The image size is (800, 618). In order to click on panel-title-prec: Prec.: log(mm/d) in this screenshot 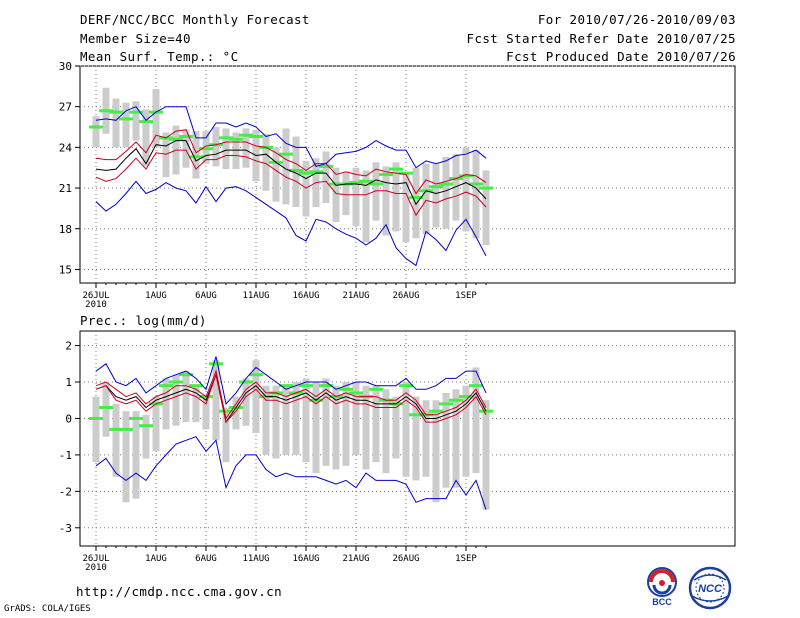, I will do `click(143, 320)`.